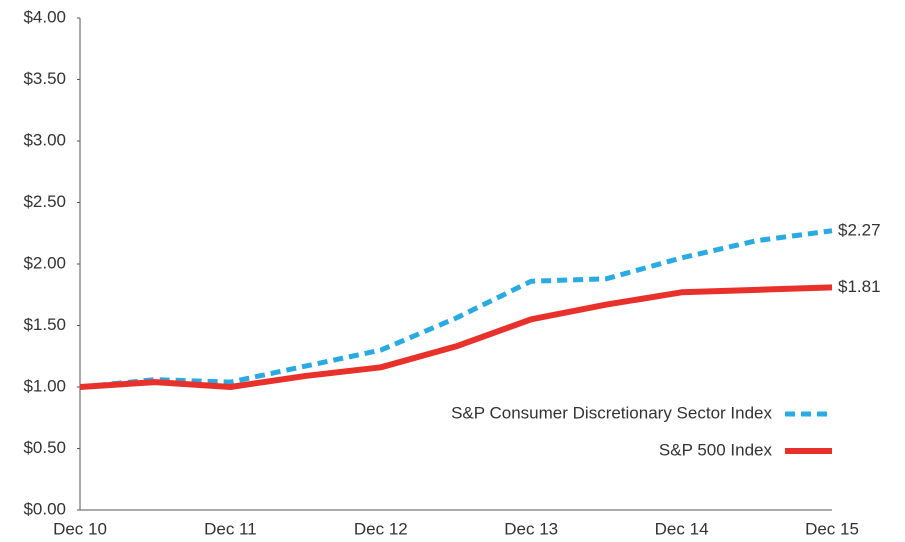  I want to click on x-tick-label: Dec 12, so click(381, 528).